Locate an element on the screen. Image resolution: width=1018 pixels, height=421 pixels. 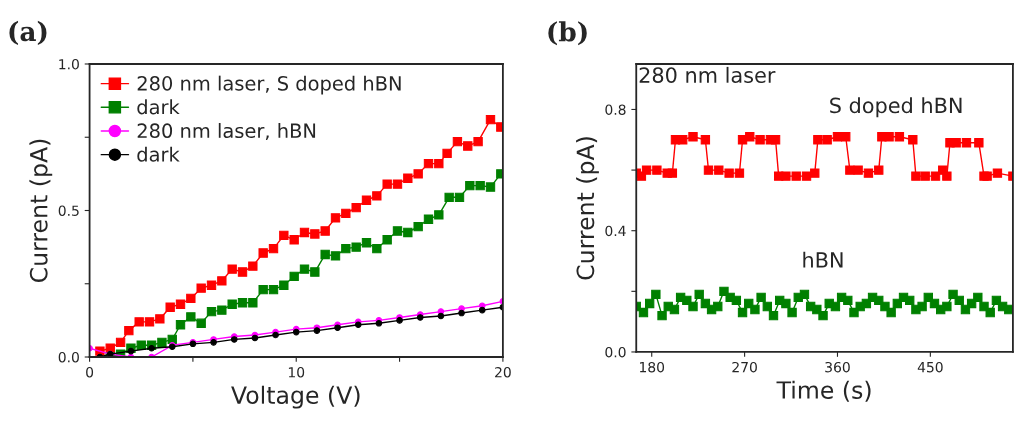
x-tick-label: 450 is located at coordinates (930, 367).